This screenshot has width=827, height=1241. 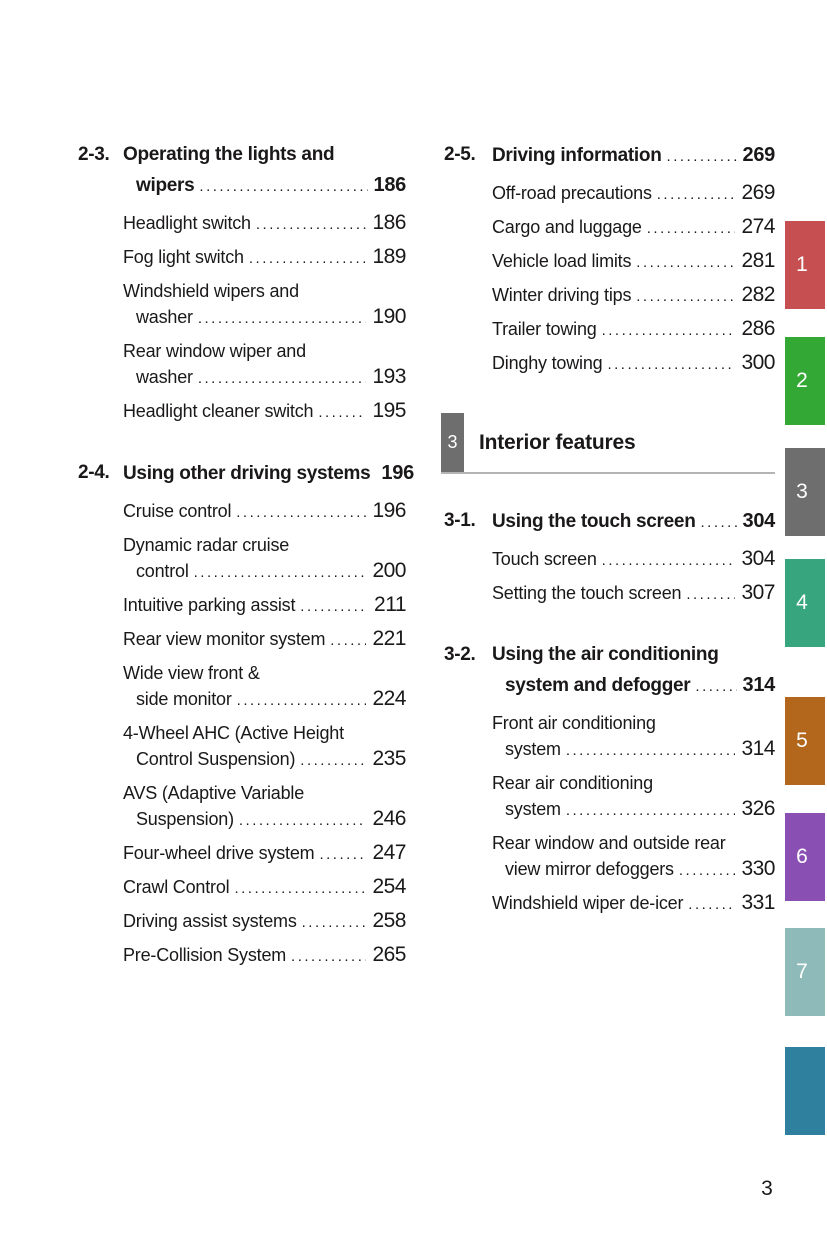 I want to click on chapter-number-box: 3, so click(x=452, y=442).